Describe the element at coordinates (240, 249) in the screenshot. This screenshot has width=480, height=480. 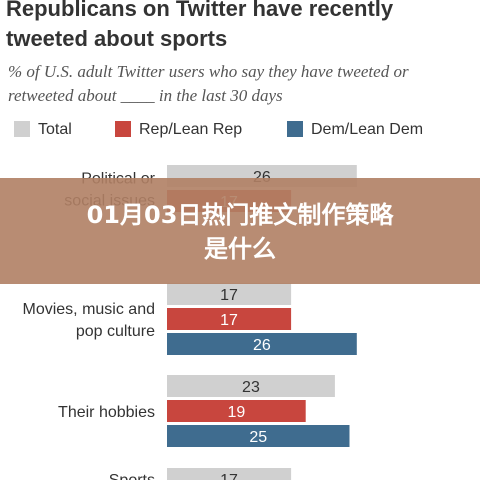
I see `overlay-title-line-2: 是什么` at that location.